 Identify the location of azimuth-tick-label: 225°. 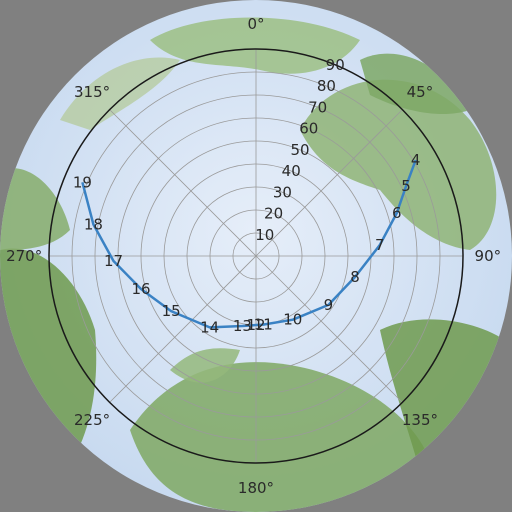
(92, 420).